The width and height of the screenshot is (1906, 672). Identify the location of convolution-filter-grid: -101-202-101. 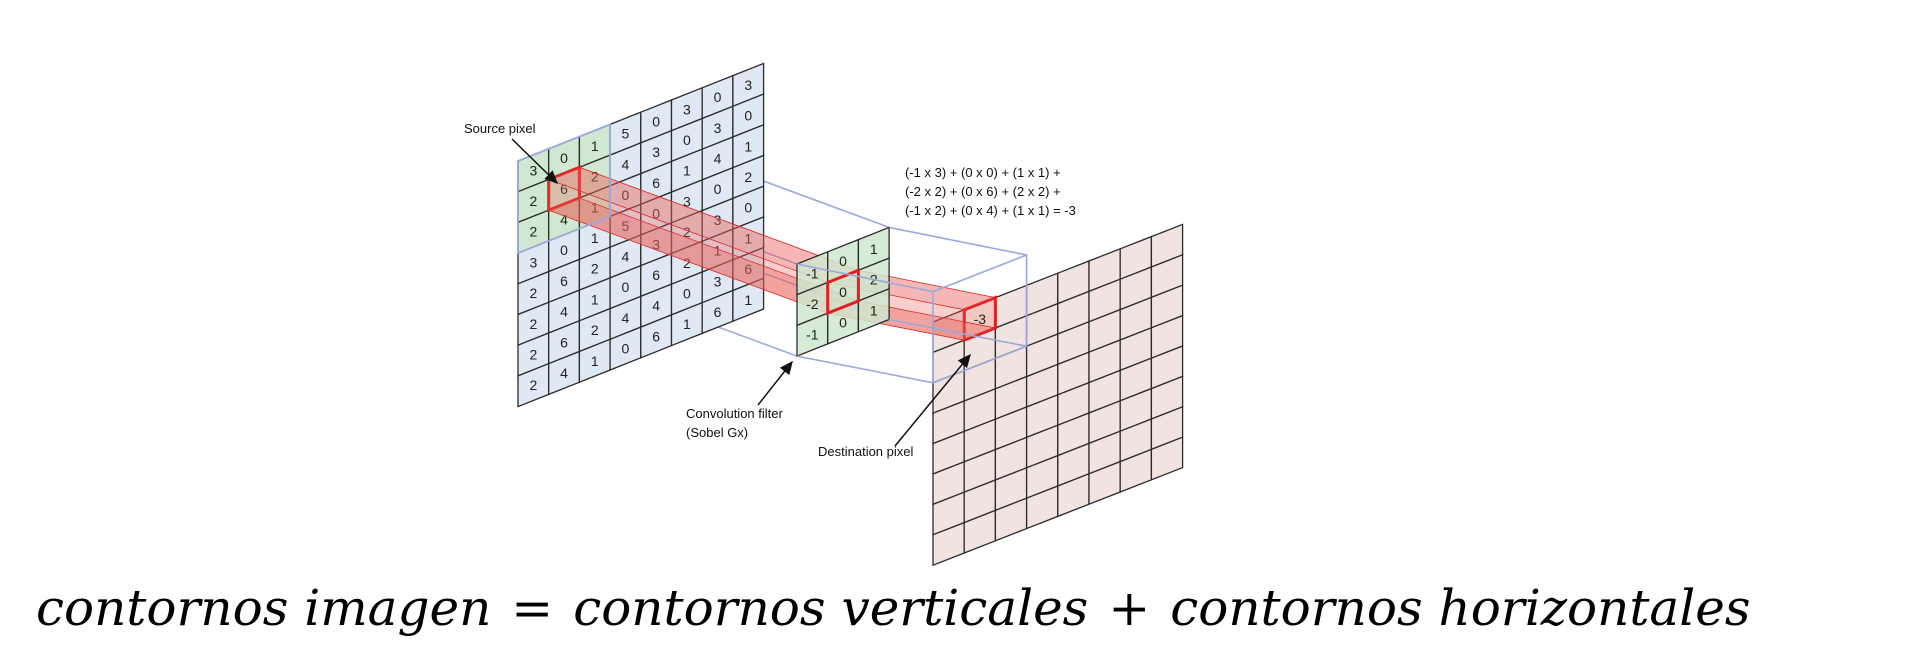
(843, 292).